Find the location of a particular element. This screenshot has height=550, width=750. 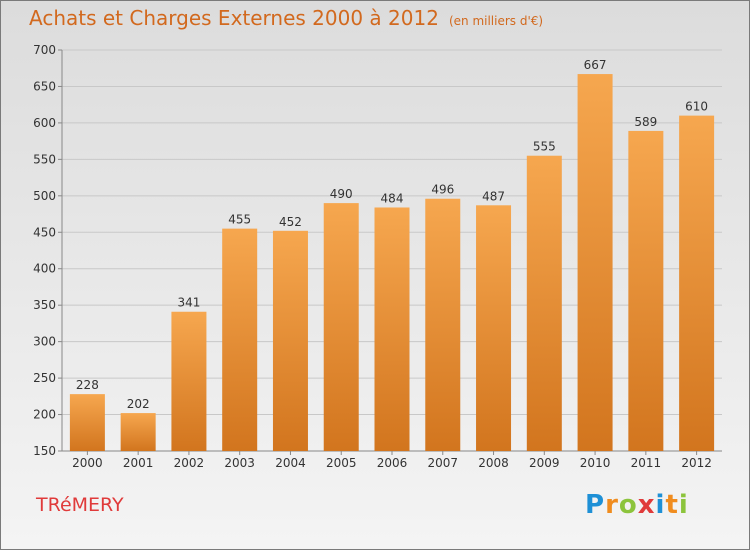

logo-letter: r is located at coordinates (612, 505).